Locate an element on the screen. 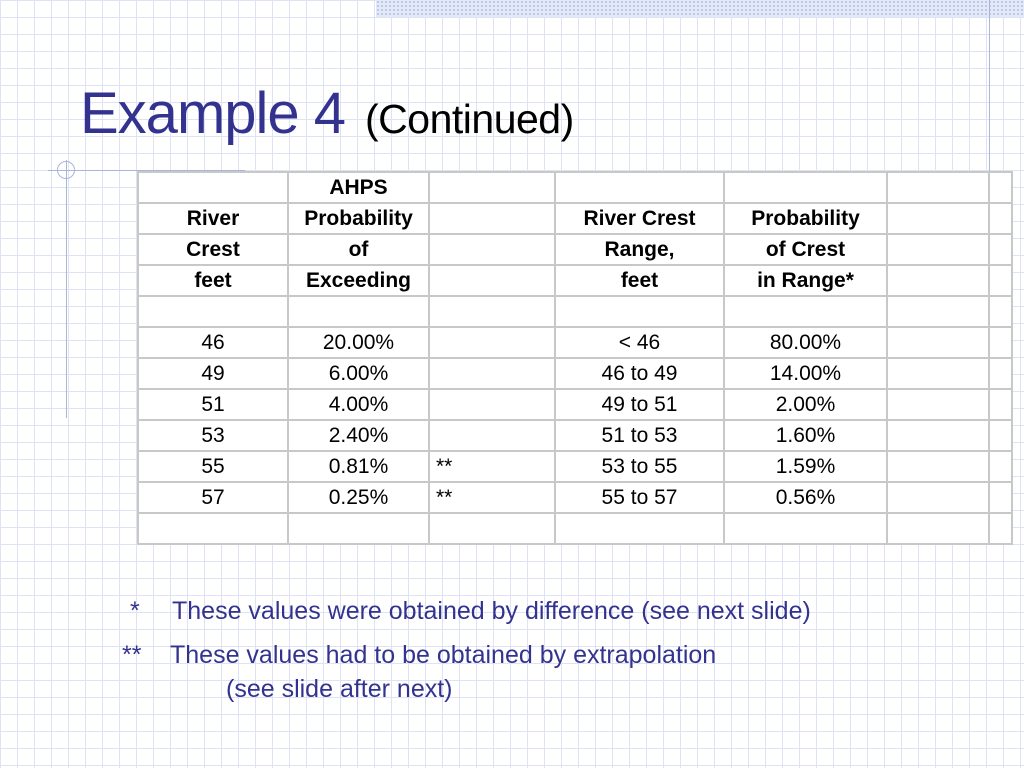  exceed-probability-cell: 20.00% is located at coordinates (358, 342).